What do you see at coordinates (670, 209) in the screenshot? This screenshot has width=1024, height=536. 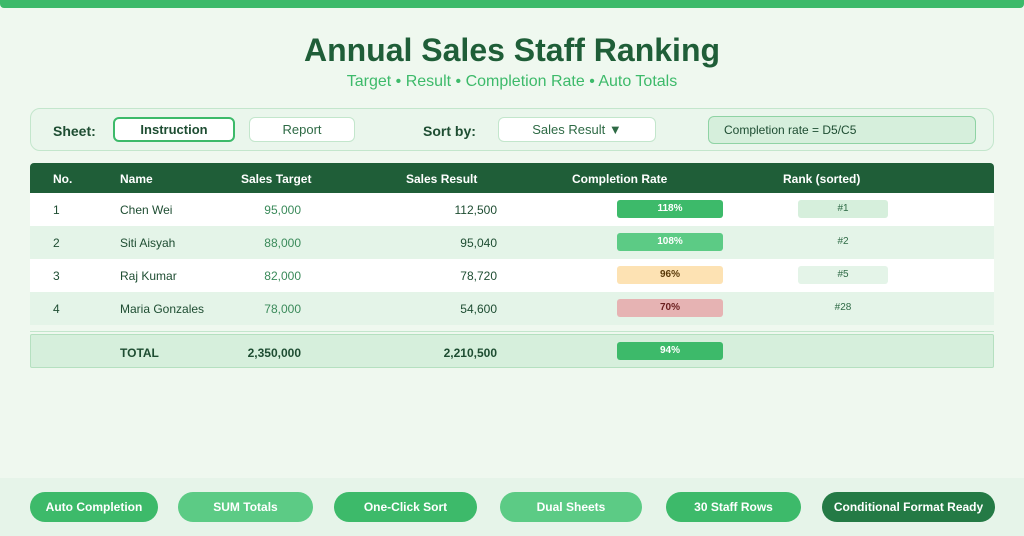 I see `completion-rate-badge: 118%` at bounding box center [670, 209].